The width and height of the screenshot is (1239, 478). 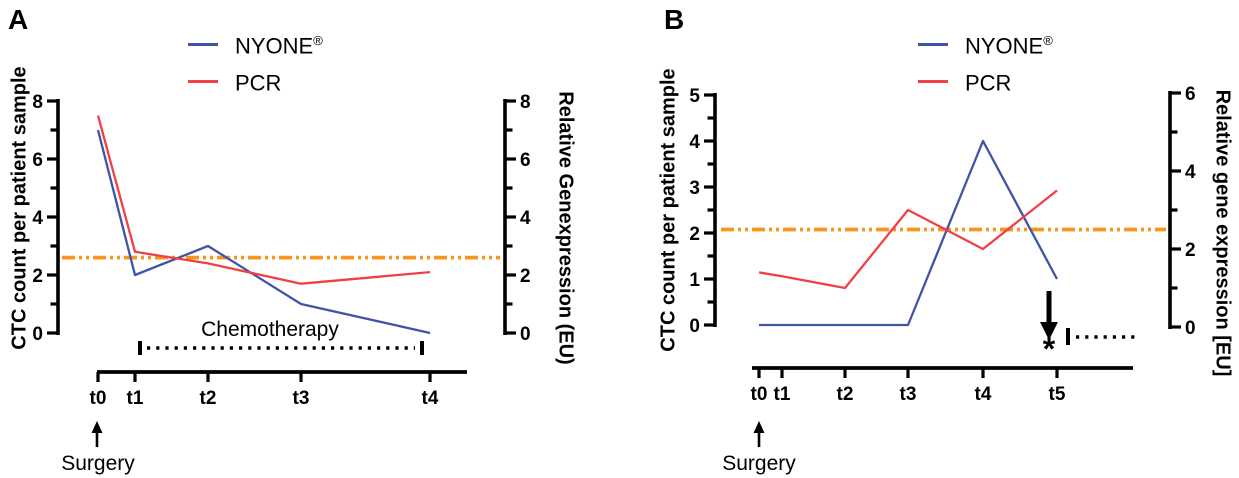 I want to click on right-axis-tick-label: 8, so click(x=525, y=102).